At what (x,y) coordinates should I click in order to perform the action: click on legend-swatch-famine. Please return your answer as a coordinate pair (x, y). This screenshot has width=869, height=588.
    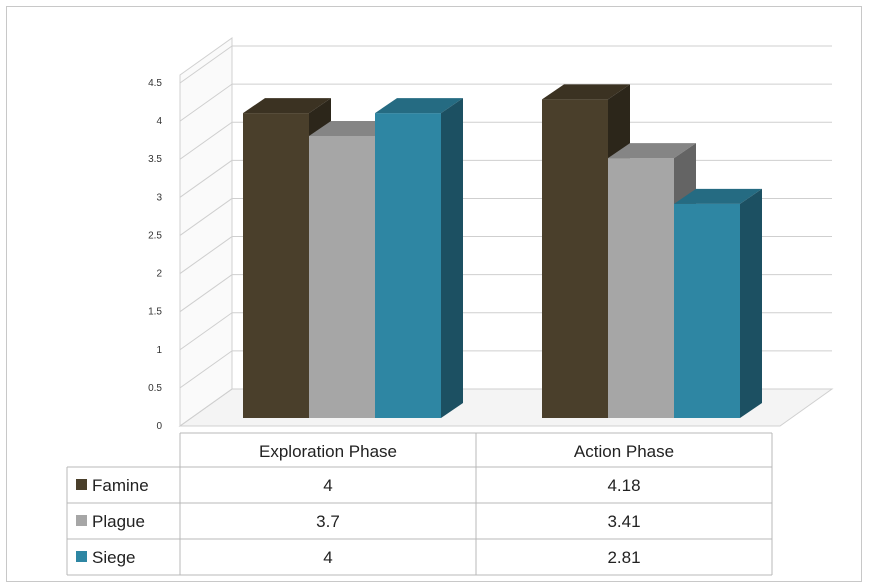
    Looking at the image, I should click on (81, 484).